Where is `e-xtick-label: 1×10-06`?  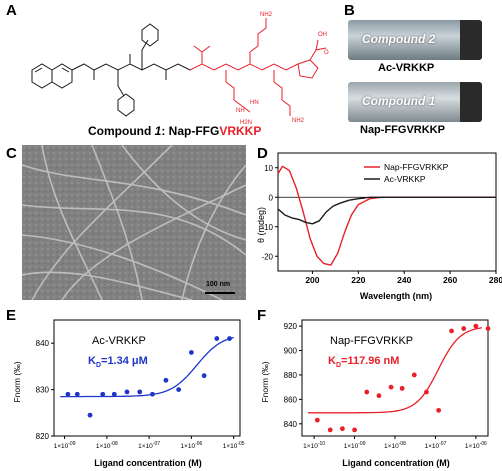
e-xtick-label: 1×10-06 is located at coordinates (191, 445).